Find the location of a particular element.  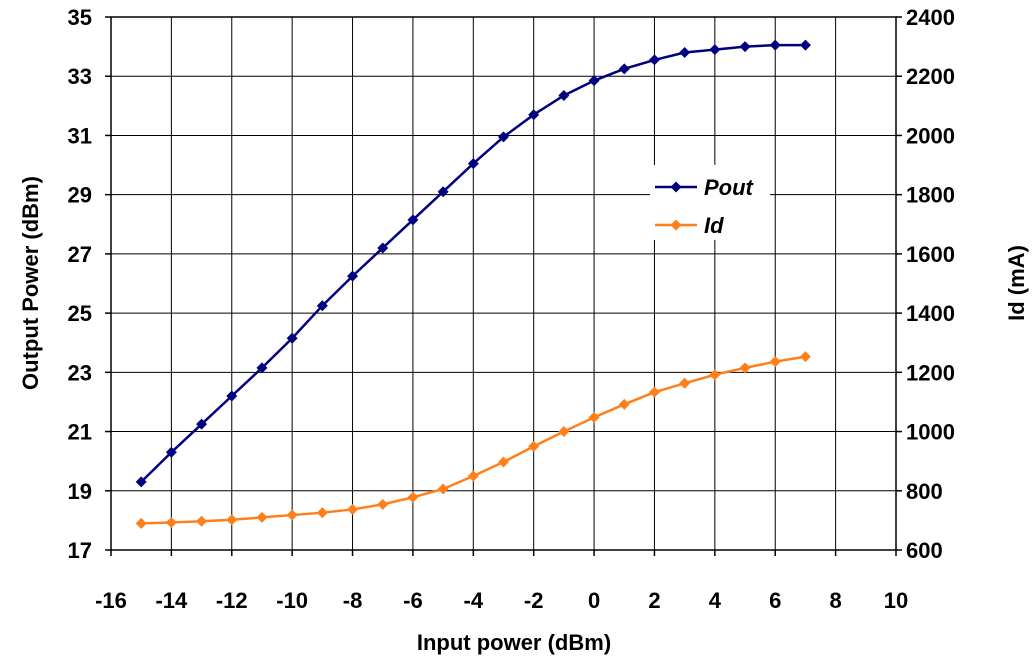

y-tick-label: 21 is located at coordinates (80, 432).